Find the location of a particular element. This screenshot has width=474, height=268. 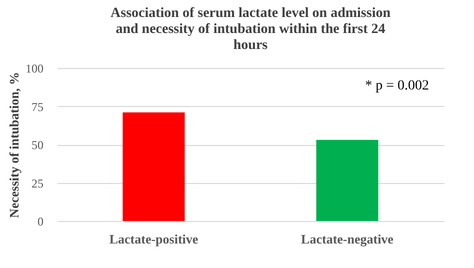

x-tick-label: Lactate-negative is located at coordinates (347, 239).